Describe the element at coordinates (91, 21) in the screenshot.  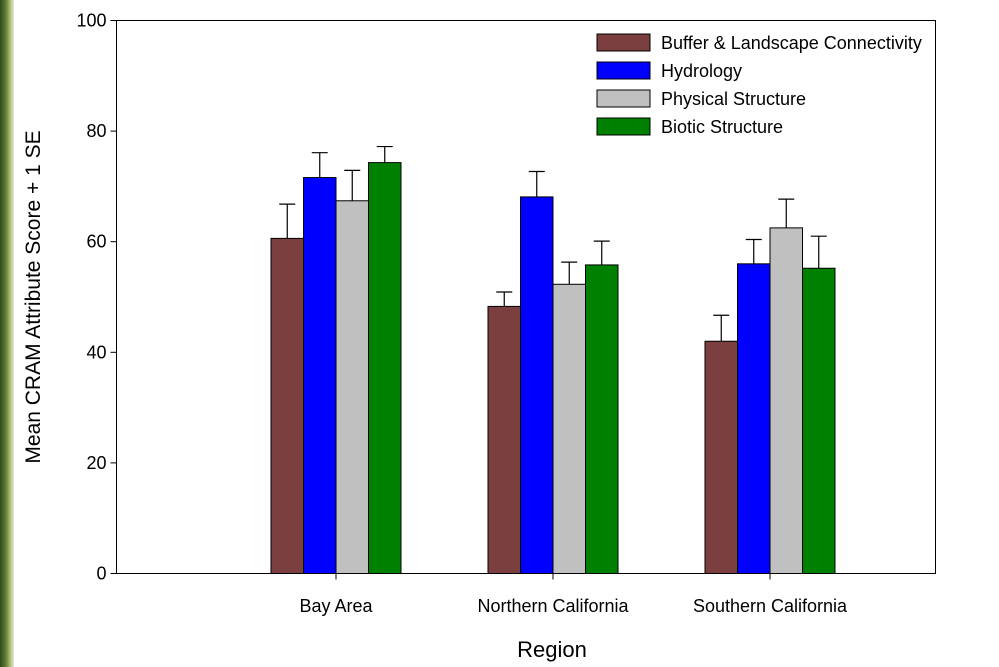
I see `y-tick-label: 100` at that location.